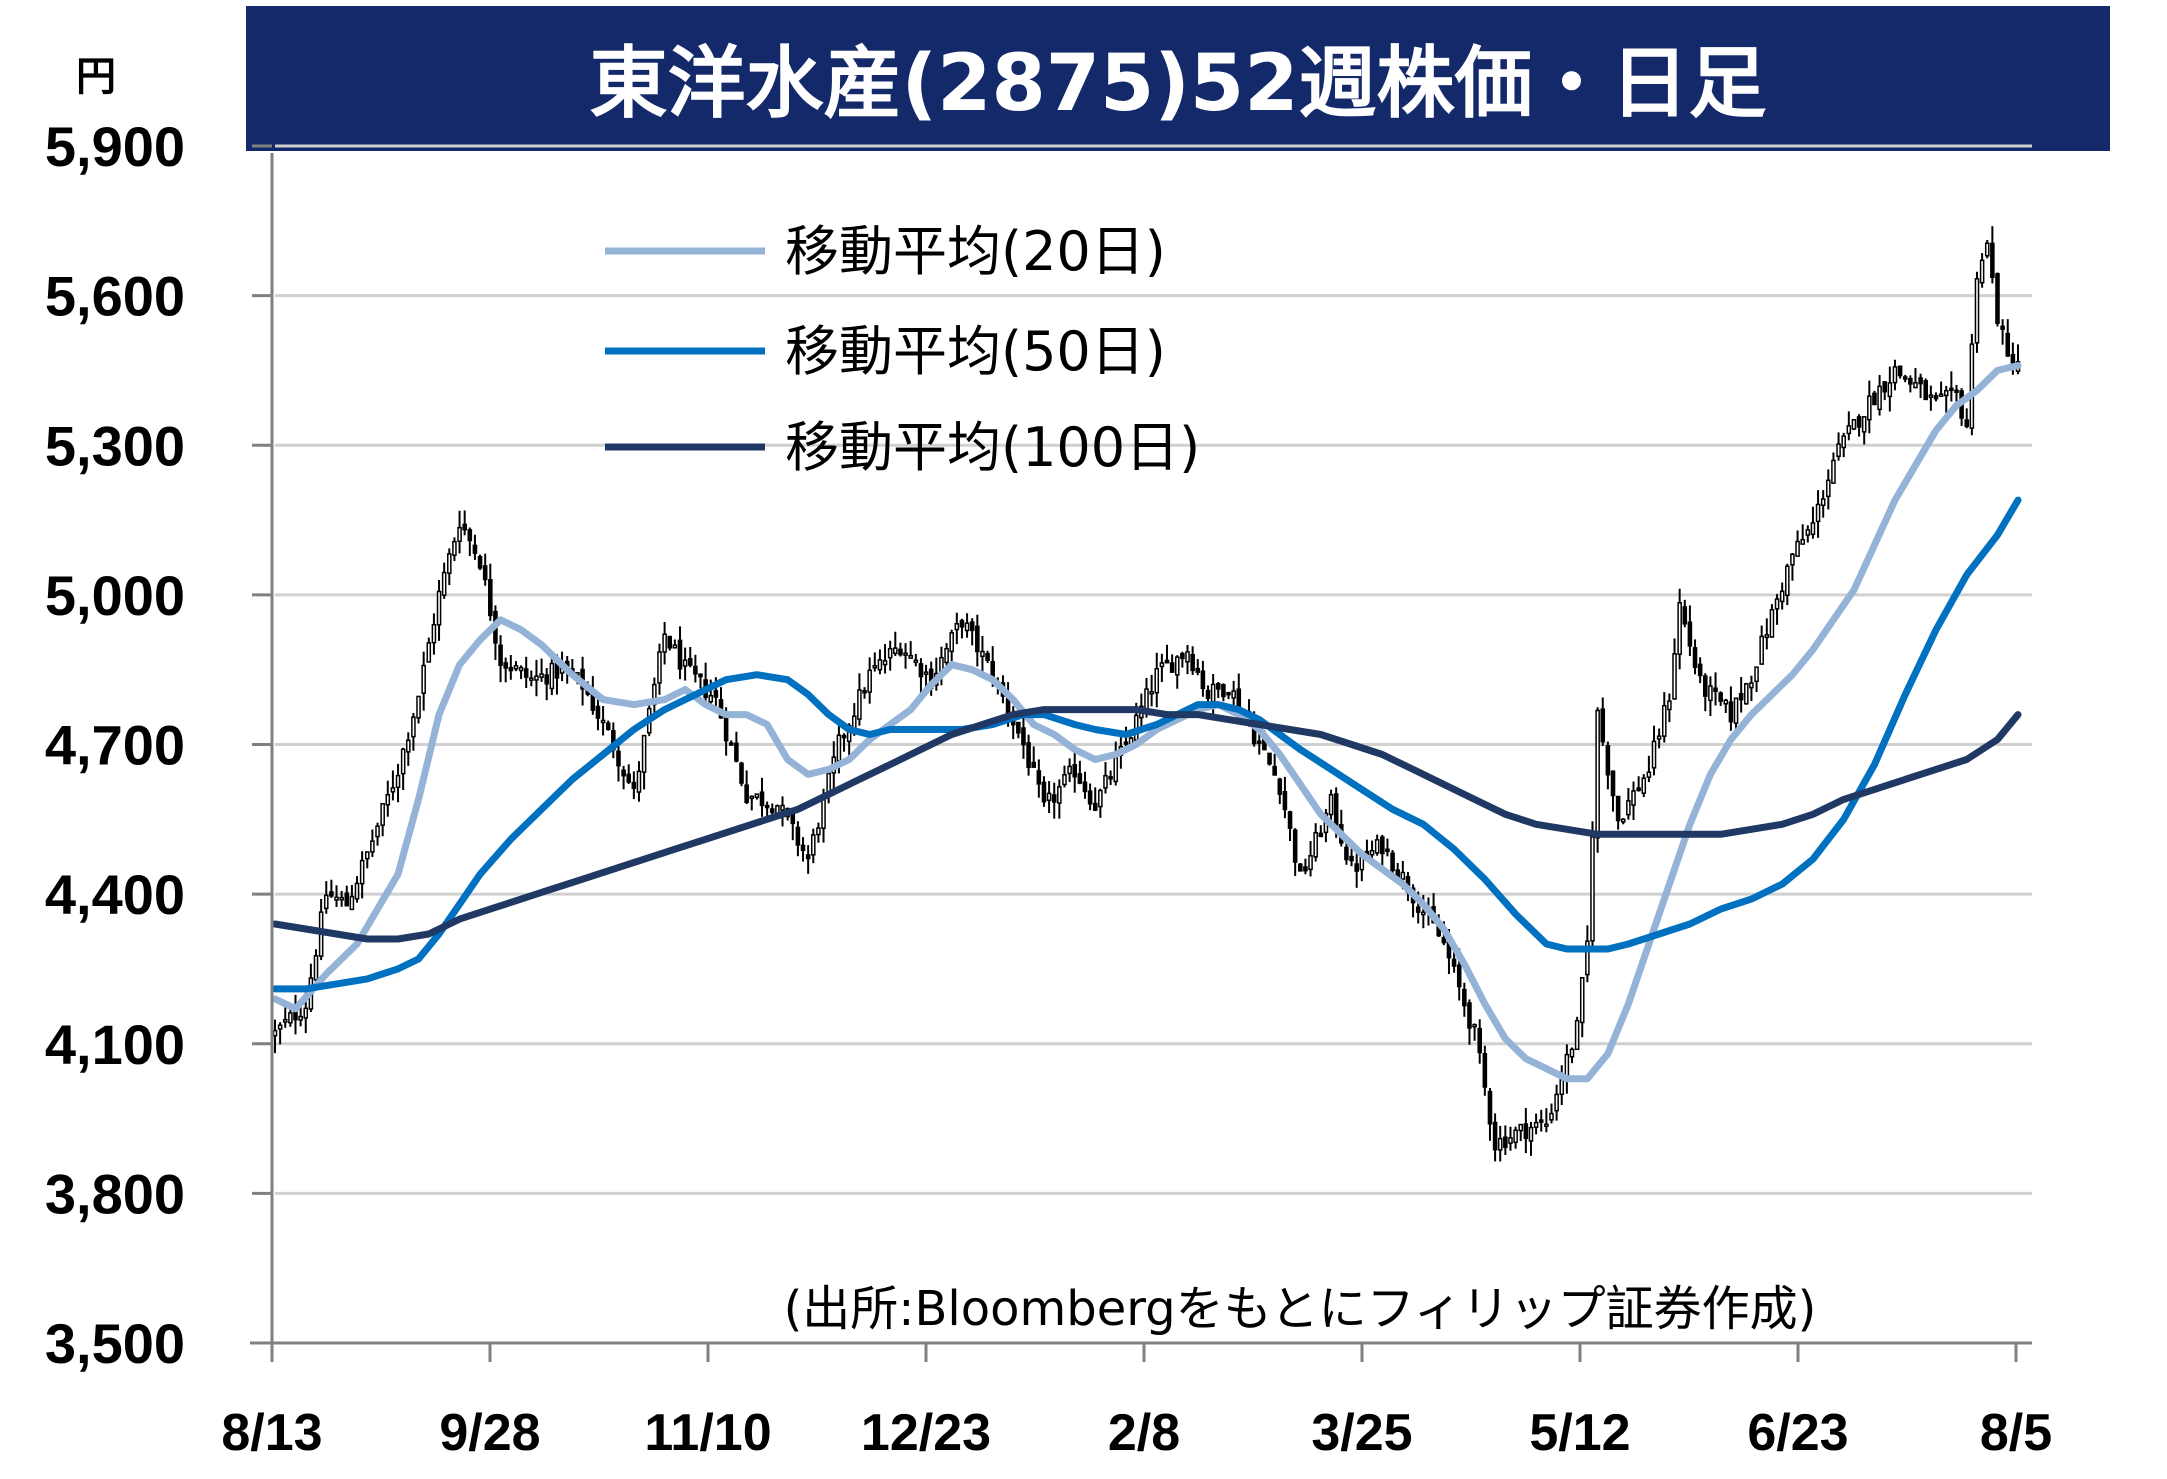 This screenshot has height=1479, width=2167. I want to click on legend: 移動平均(20日) 移動平均(50日) 移動平均(100日), so click(902, 349).